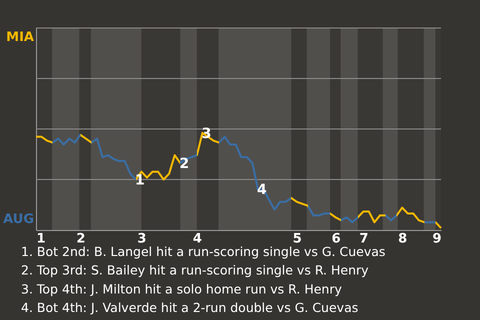 The height and width of the screenshot is (320, 480). Describe the element at coordinates (141, 239) in the screenshot. I see `x-tick-label: 3` at that location.